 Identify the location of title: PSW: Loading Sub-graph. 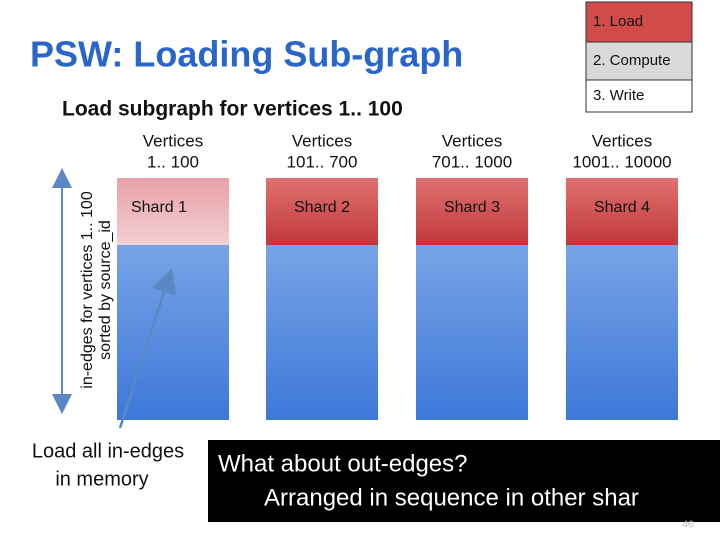
(246, 54).